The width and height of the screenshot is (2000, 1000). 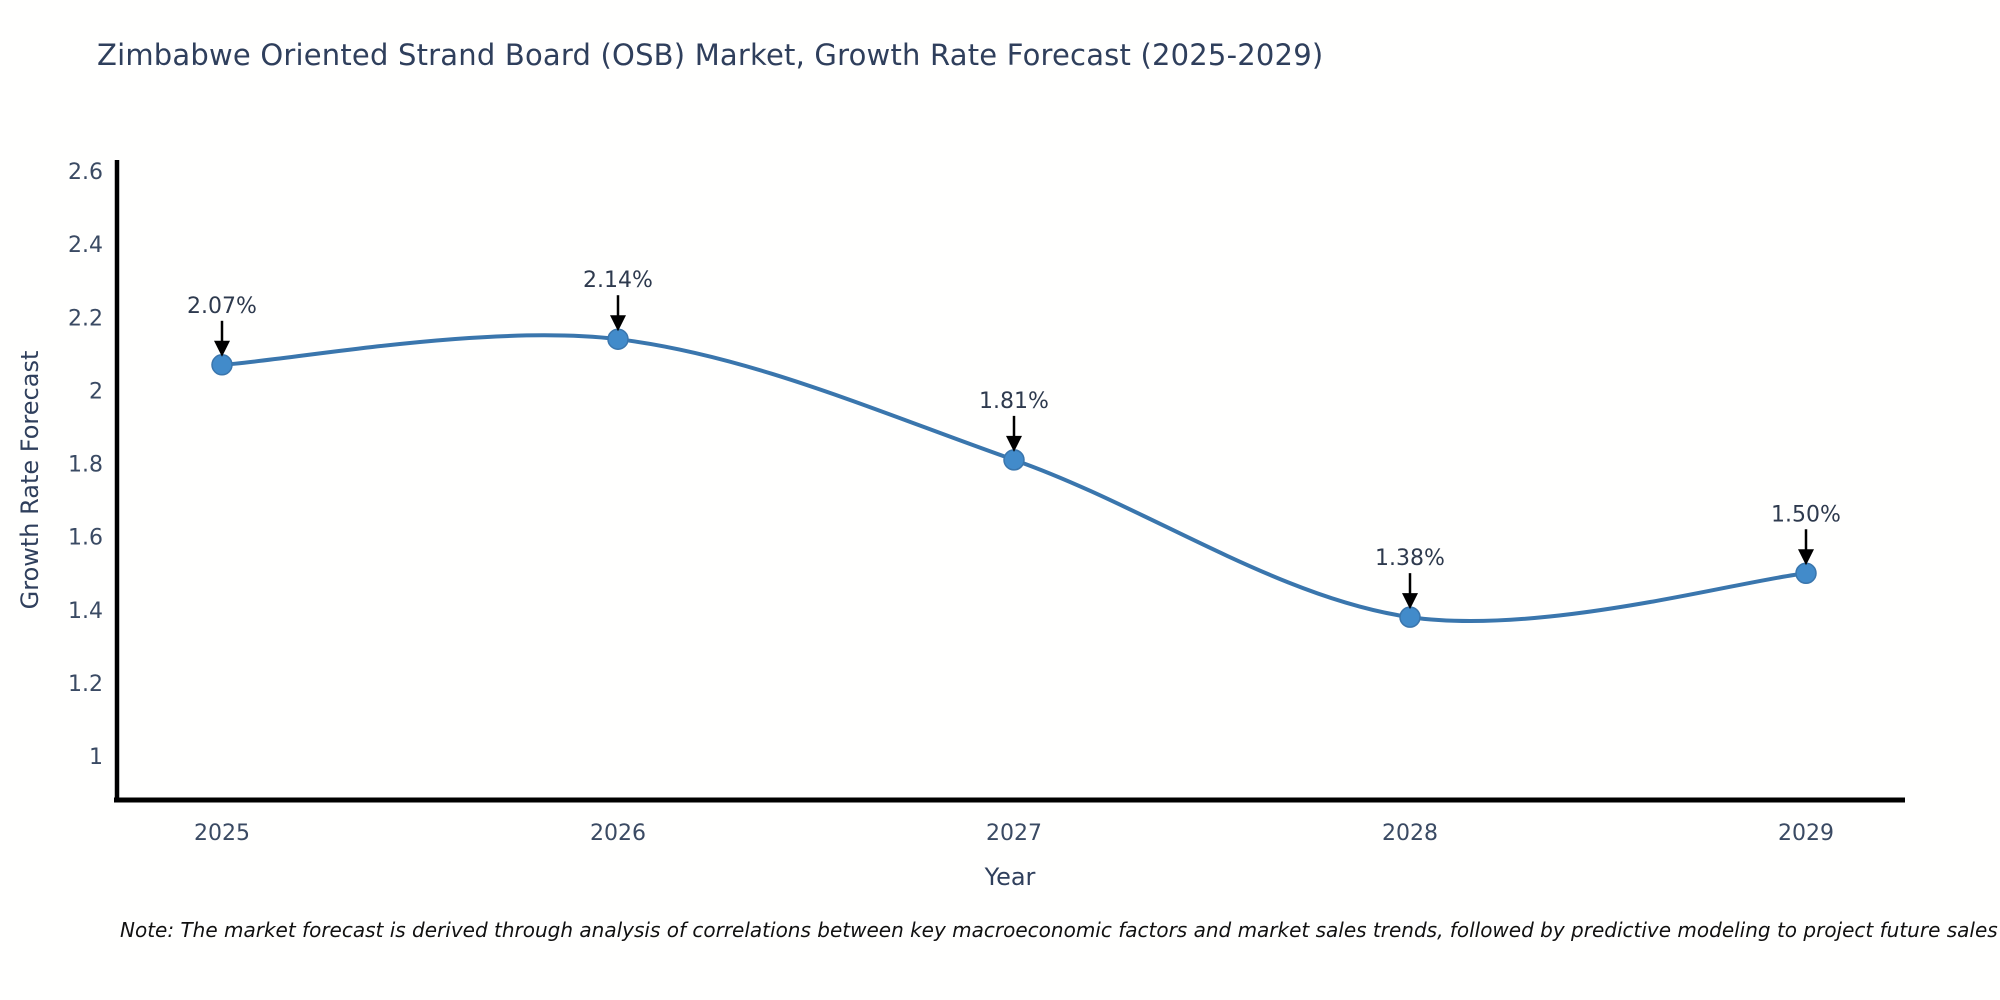 What do you see at coordinates (222, 833) in the screenshot?
I see `x-axis-tick-label: 2025` at bounding box center [222, 833].